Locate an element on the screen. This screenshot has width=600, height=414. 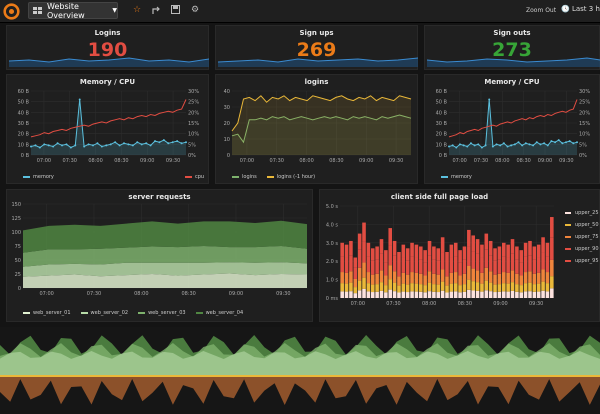
star-icon: ☆ is located at coordinates (137, 10).